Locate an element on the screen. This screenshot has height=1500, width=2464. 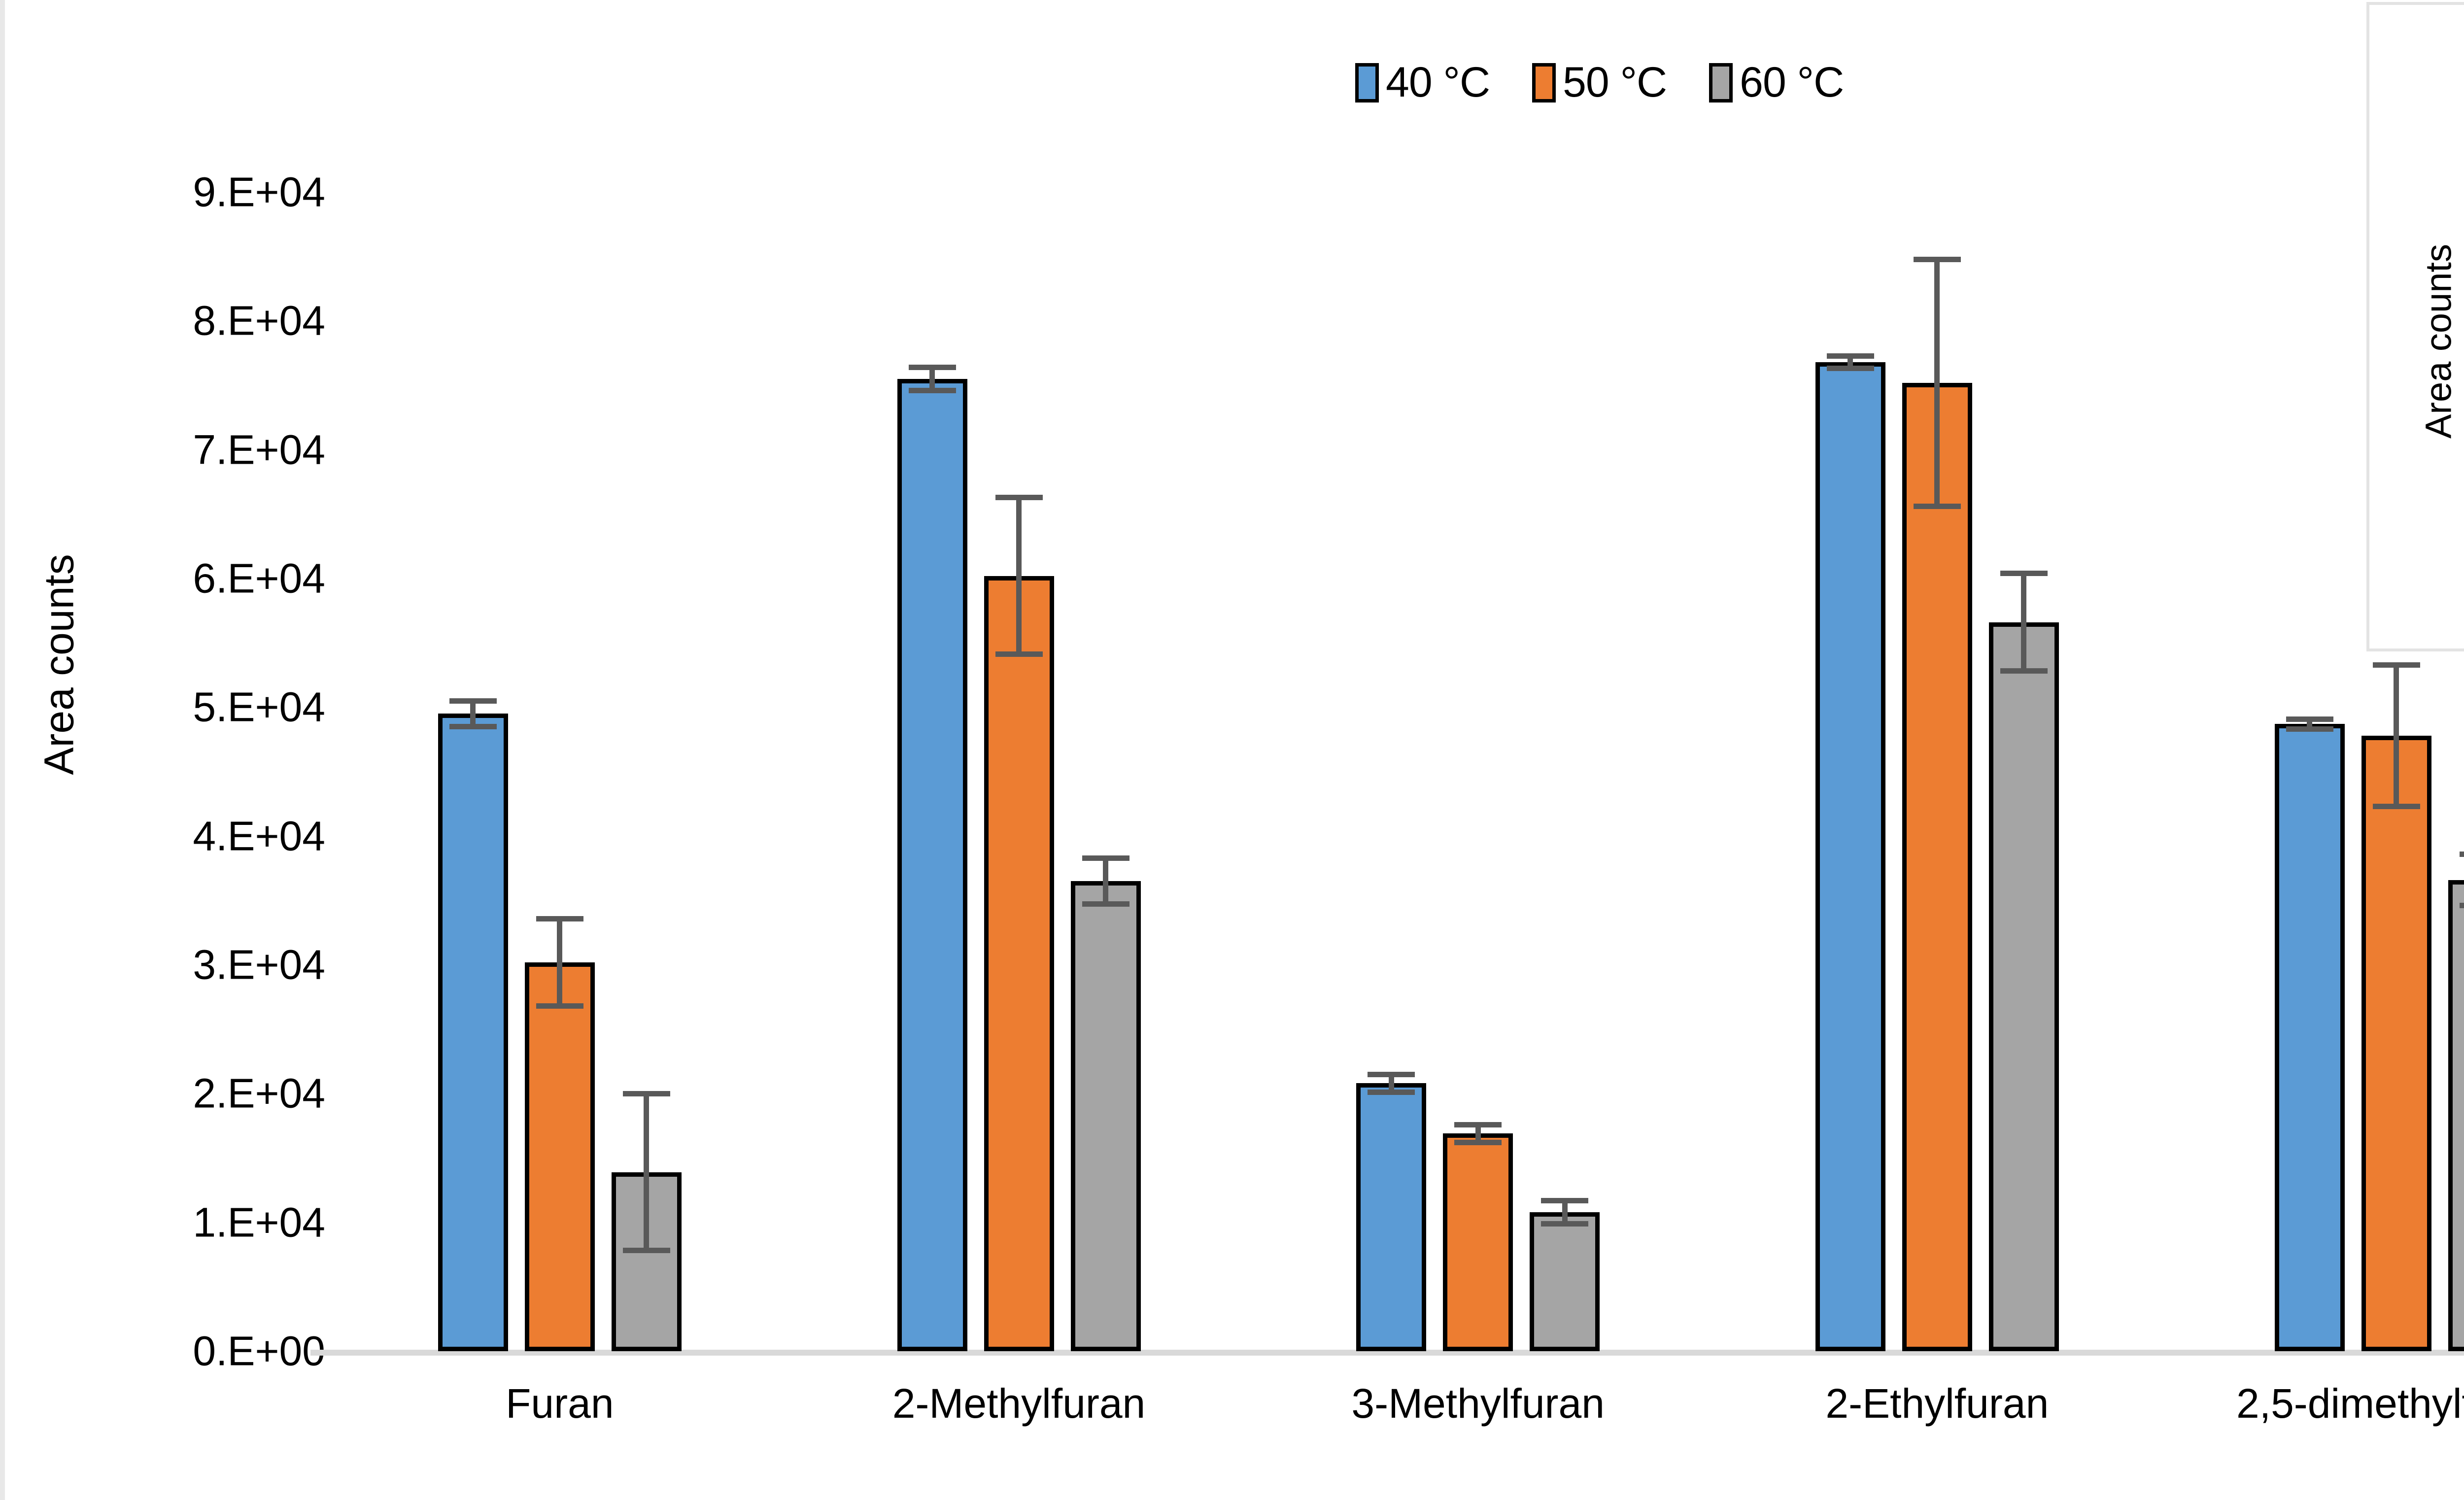
bar-furan-40c is located at coordinates (473, 1032).